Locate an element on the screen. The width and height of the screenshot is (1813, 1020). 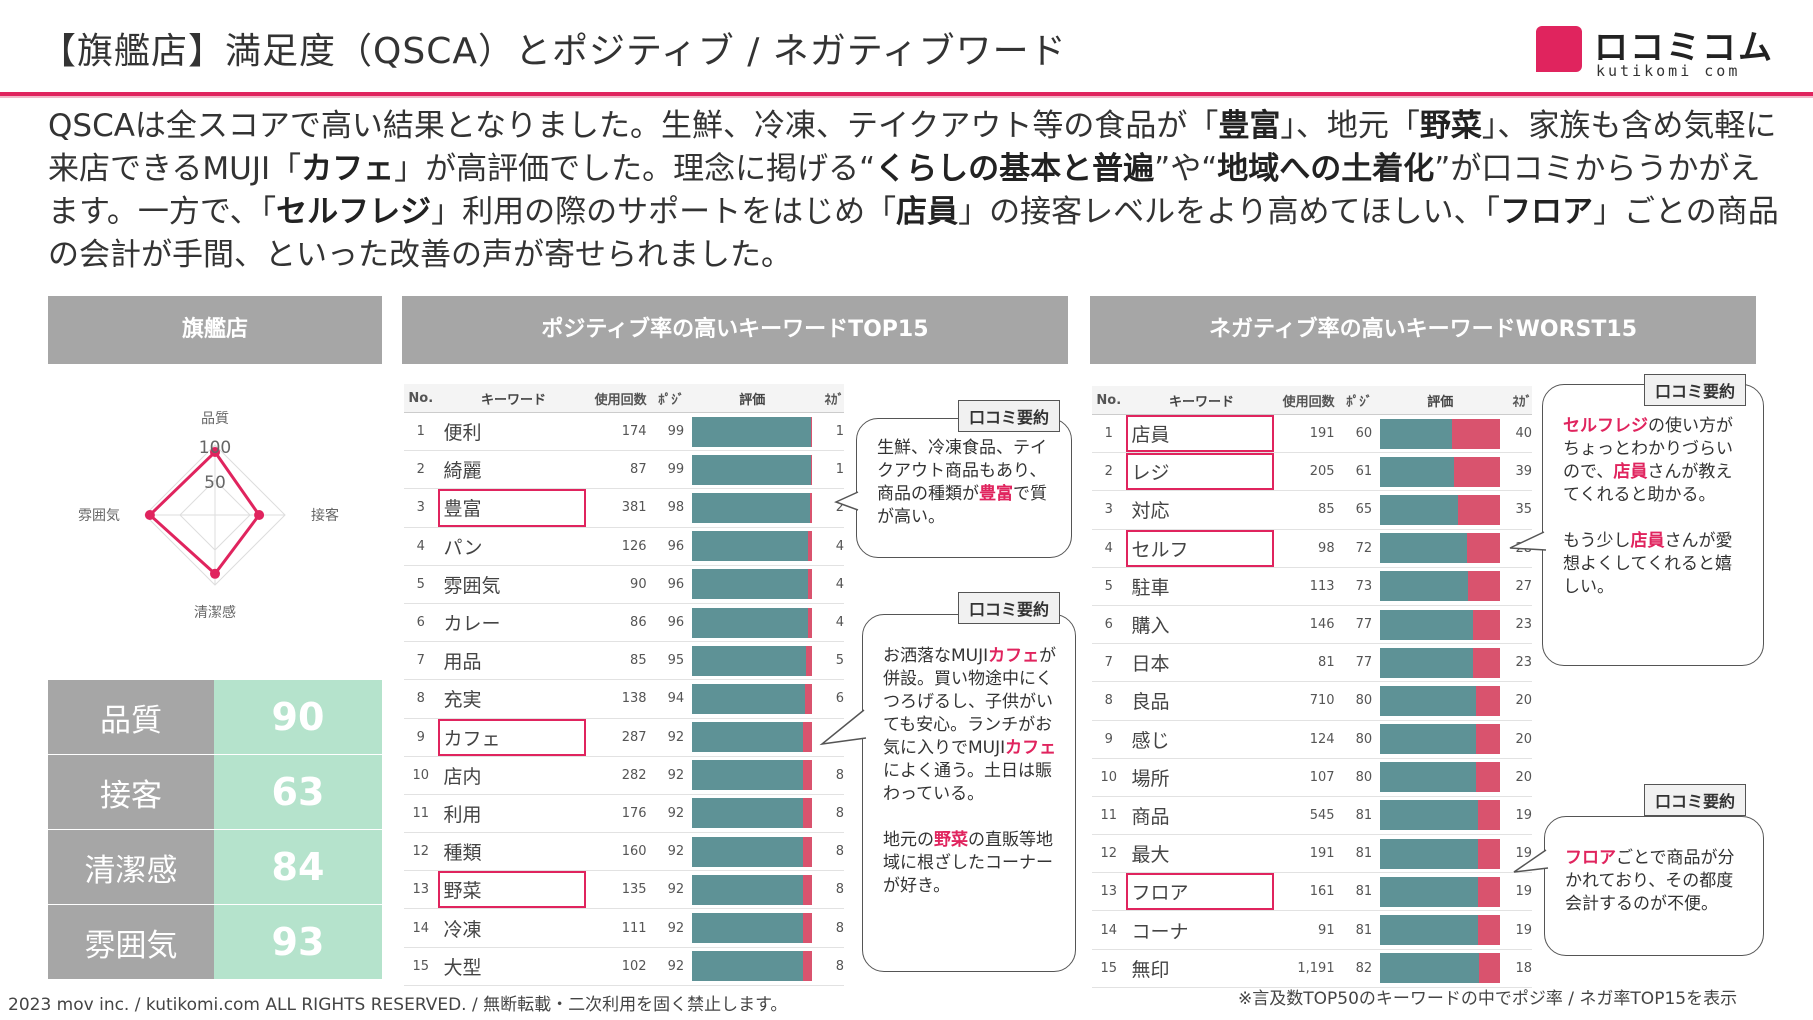
radar-axis-label: 清潔感 is located at coordinates (215, 612).